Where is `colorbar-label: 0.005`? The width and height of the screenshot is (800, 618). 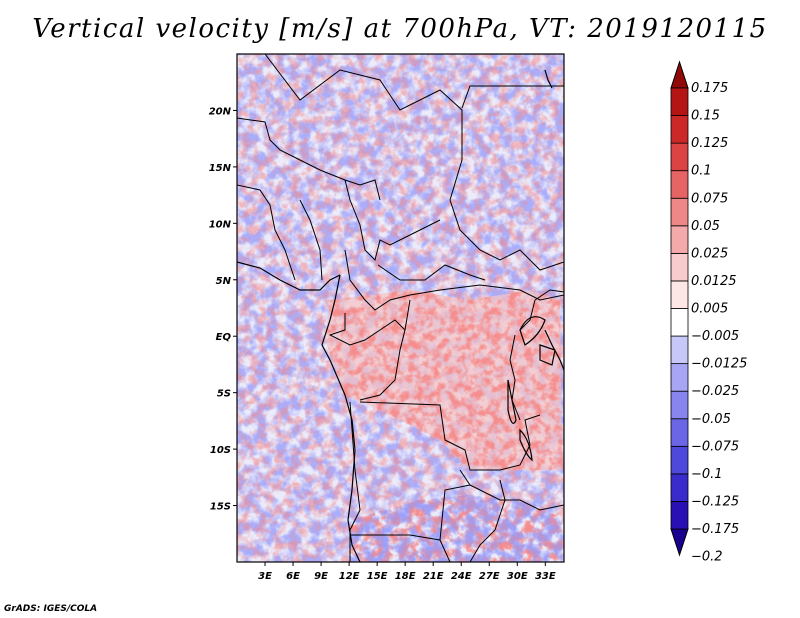
colorbar-label: 0.005 is located at coordinates (709, 309).